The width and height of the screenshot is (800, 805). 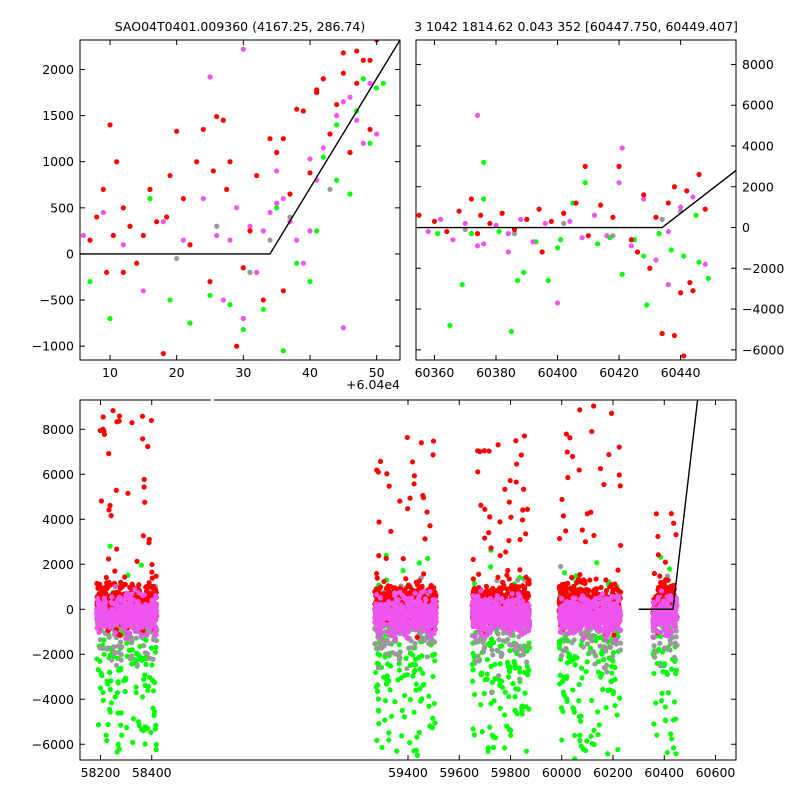 I want to click on top-right-point-magenta, so click(x=483, y=243).